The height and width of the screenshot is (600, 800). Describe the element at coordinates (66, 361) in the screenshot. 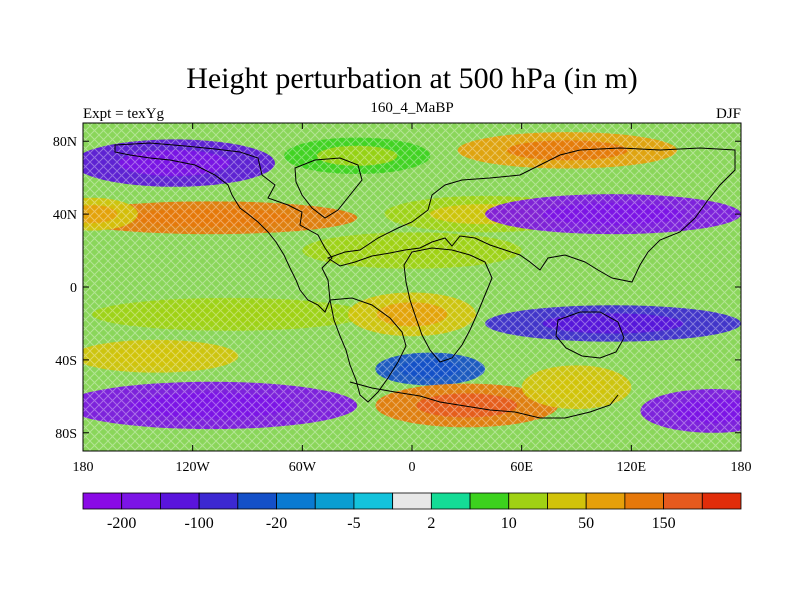

I see `lat-tick-label: 40S` at that location.